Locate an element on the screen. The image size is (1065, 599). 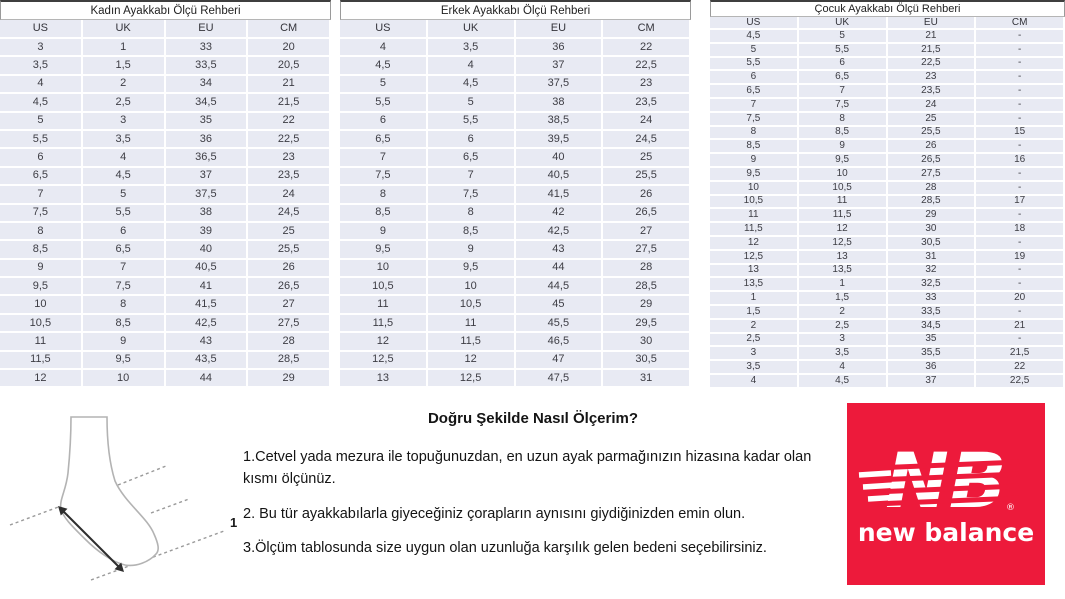
table-row: 13 13,5 32- is located at coordinates (887, 271).